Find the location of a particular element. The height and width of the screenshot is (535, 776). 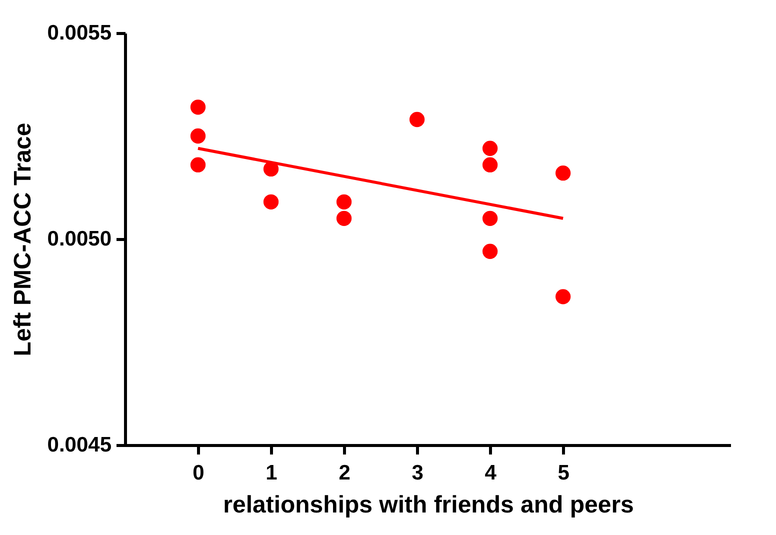

y-tick-label: 0.0050 is located at coordinates (79, 239).